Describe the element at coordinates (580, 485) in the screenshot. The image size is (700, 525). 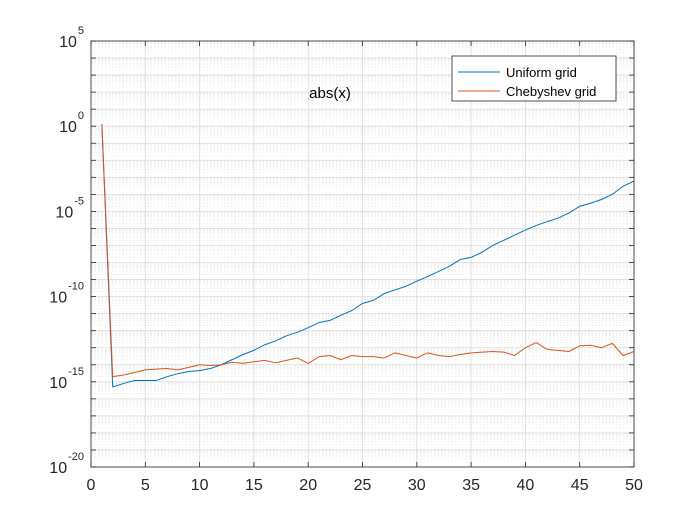
I see `x-tick-label: 45` at that location.